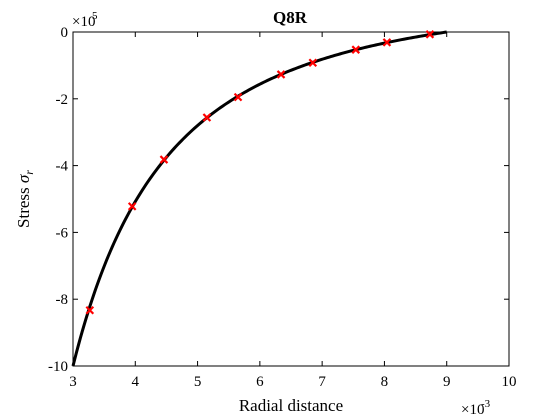  I want to click on x-tick-label: 4, so click(136, 382).